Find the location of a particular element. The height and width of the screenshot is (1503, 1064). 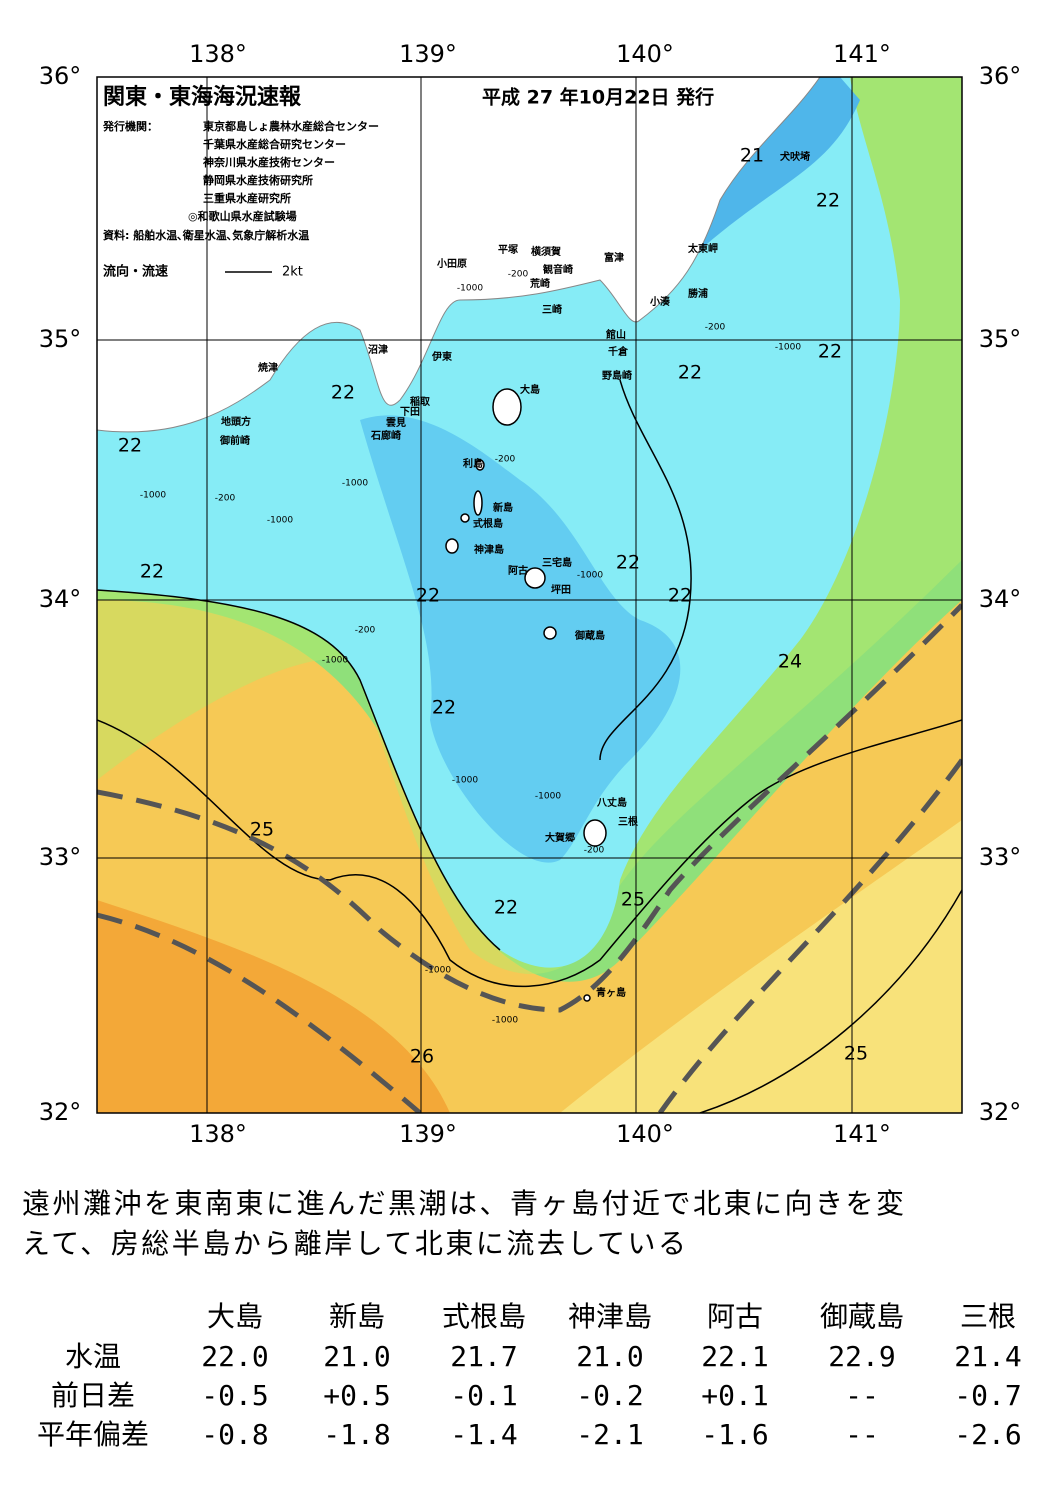

issuer: ◎和歌山県水産試験場 is located at coordinates (242, 216).